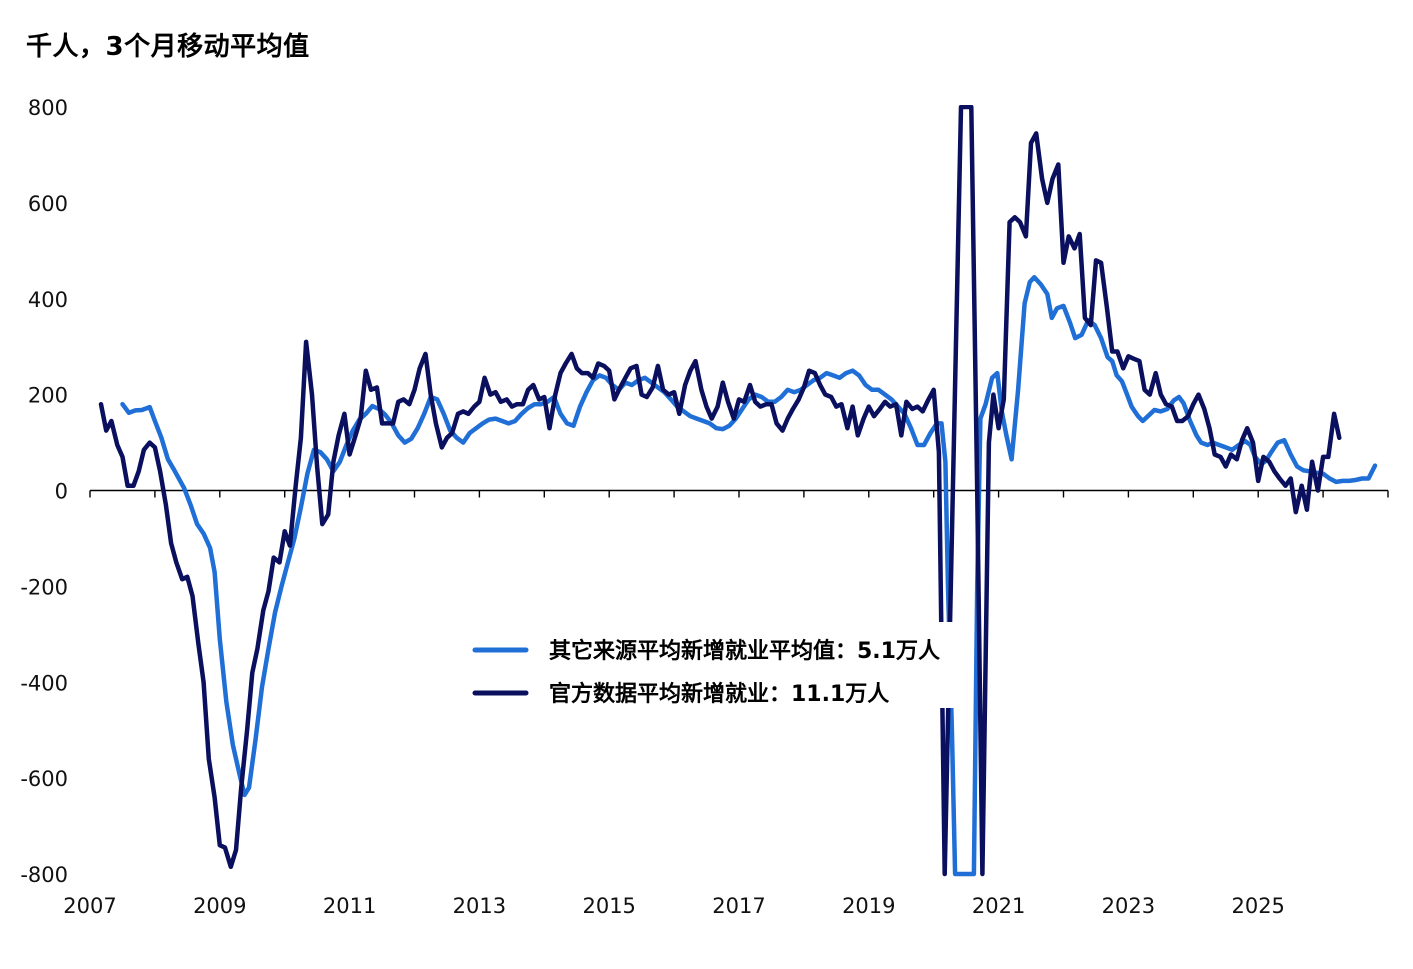 The height and width of the screenshot is (969, 1413). Describe the element at coordinates (868, 906) in the screenshot. I see `x-tick-label: 2019` at that location.